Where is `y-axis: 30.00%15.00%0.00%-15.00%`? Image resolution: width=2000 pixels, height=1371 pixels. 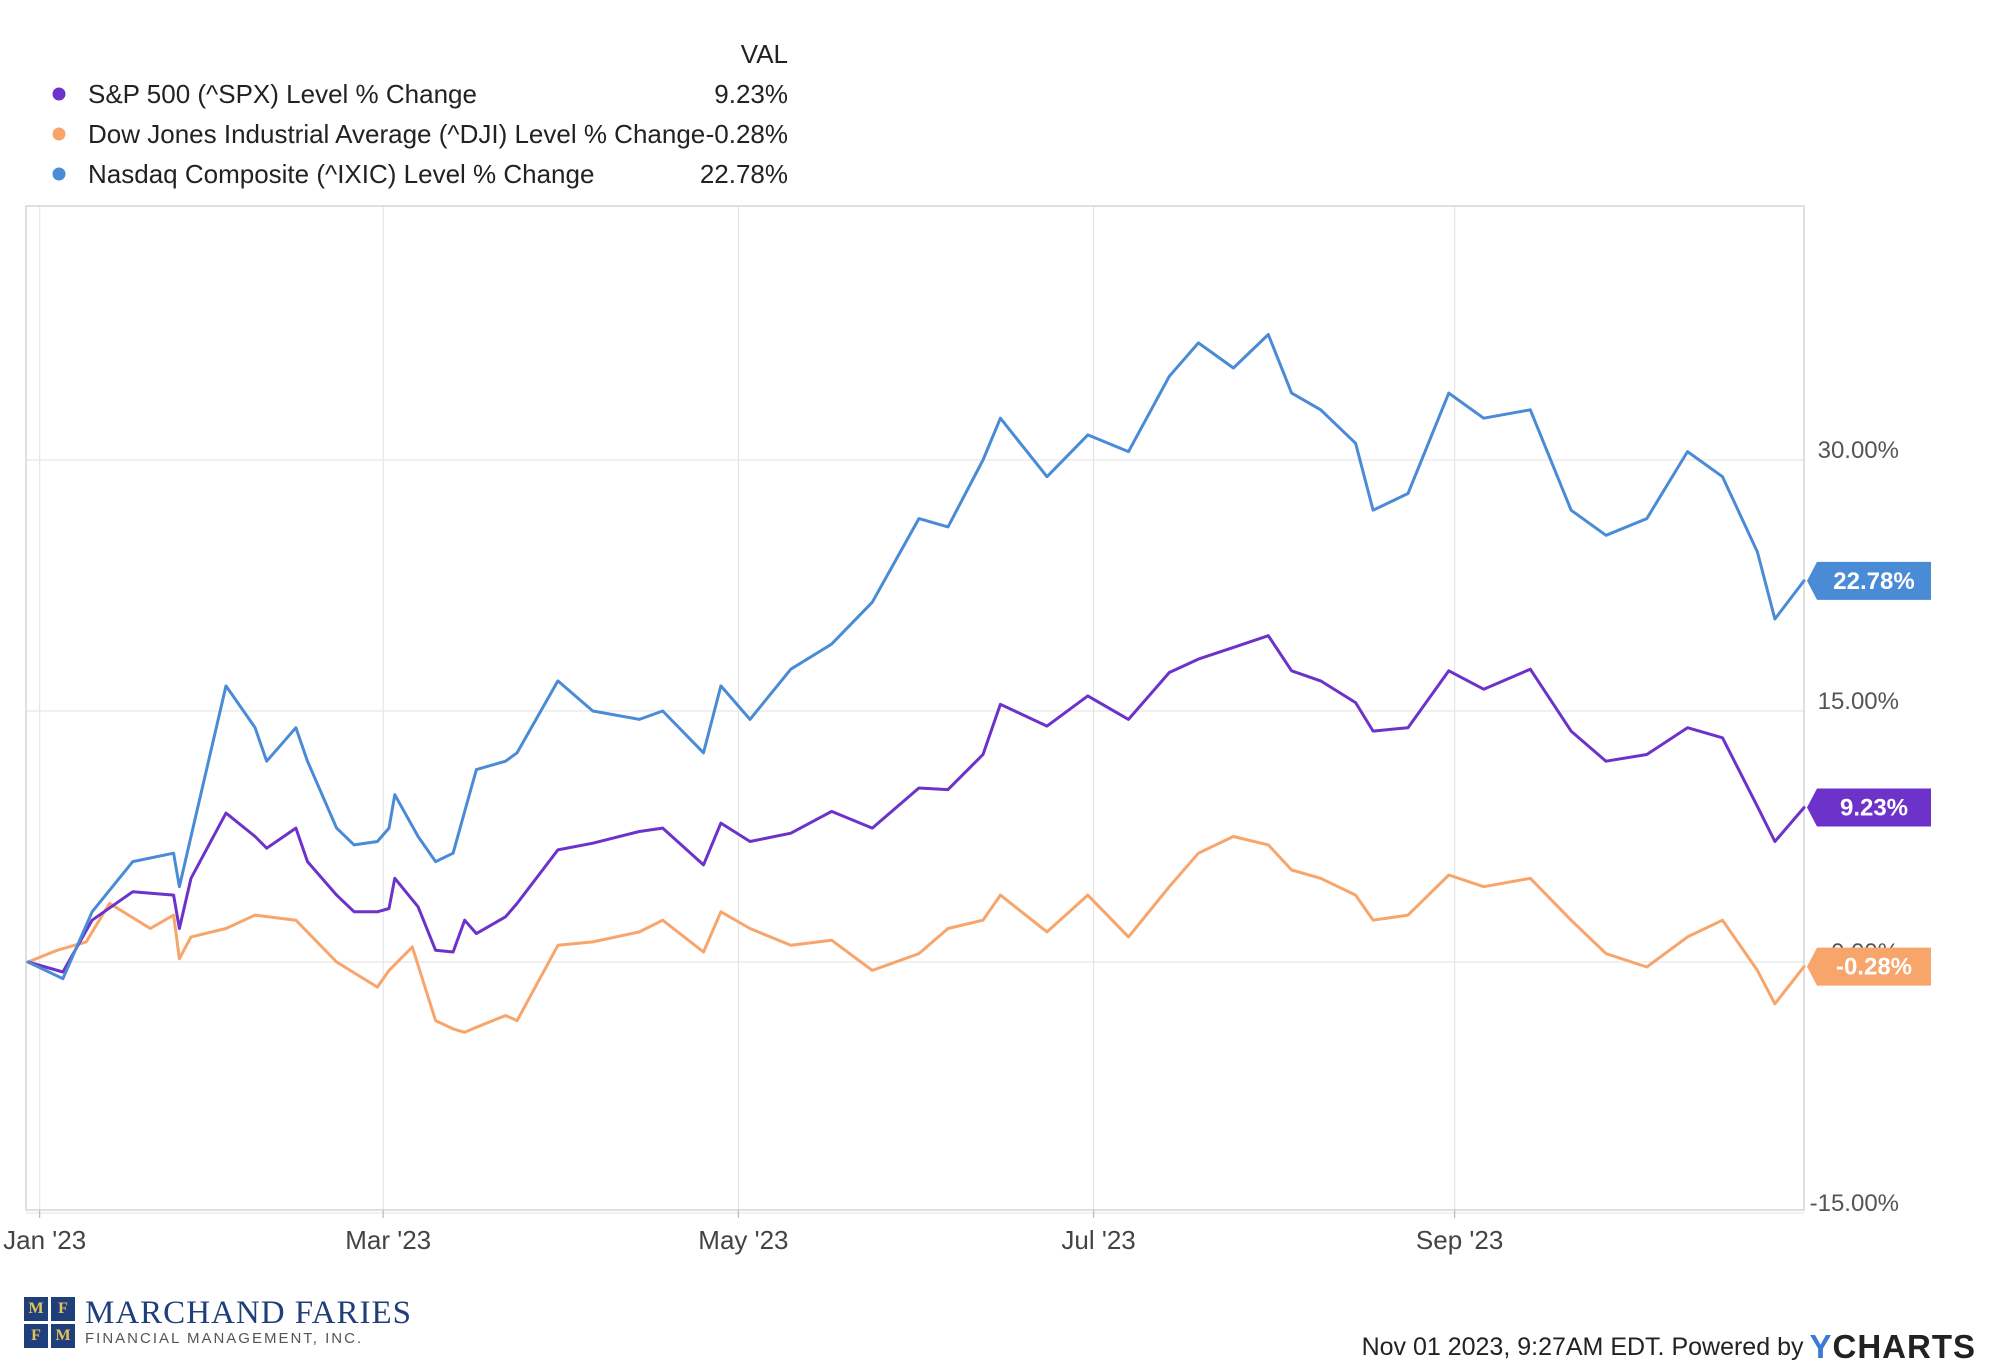 y-axis: 30.00%15.00%0.00%-15.00% is located at coordinates (1854, 827).